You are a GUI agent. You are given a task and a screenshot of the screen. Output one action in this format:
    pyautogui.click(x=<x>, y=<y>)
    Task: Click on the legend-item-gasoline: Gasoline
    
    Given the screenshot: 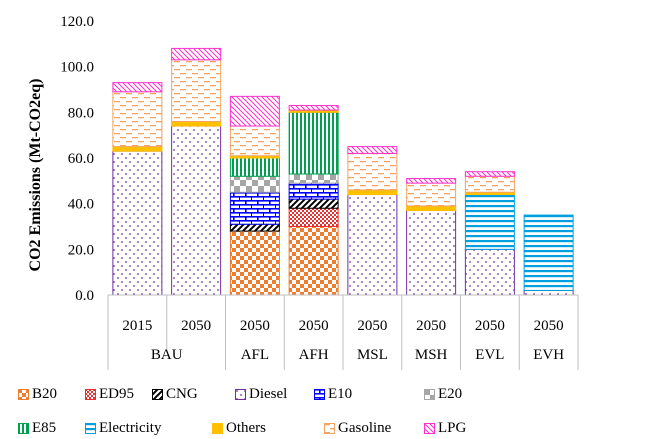 What is the action you would take?
    pyautogui.click(x=357, y=428)
    